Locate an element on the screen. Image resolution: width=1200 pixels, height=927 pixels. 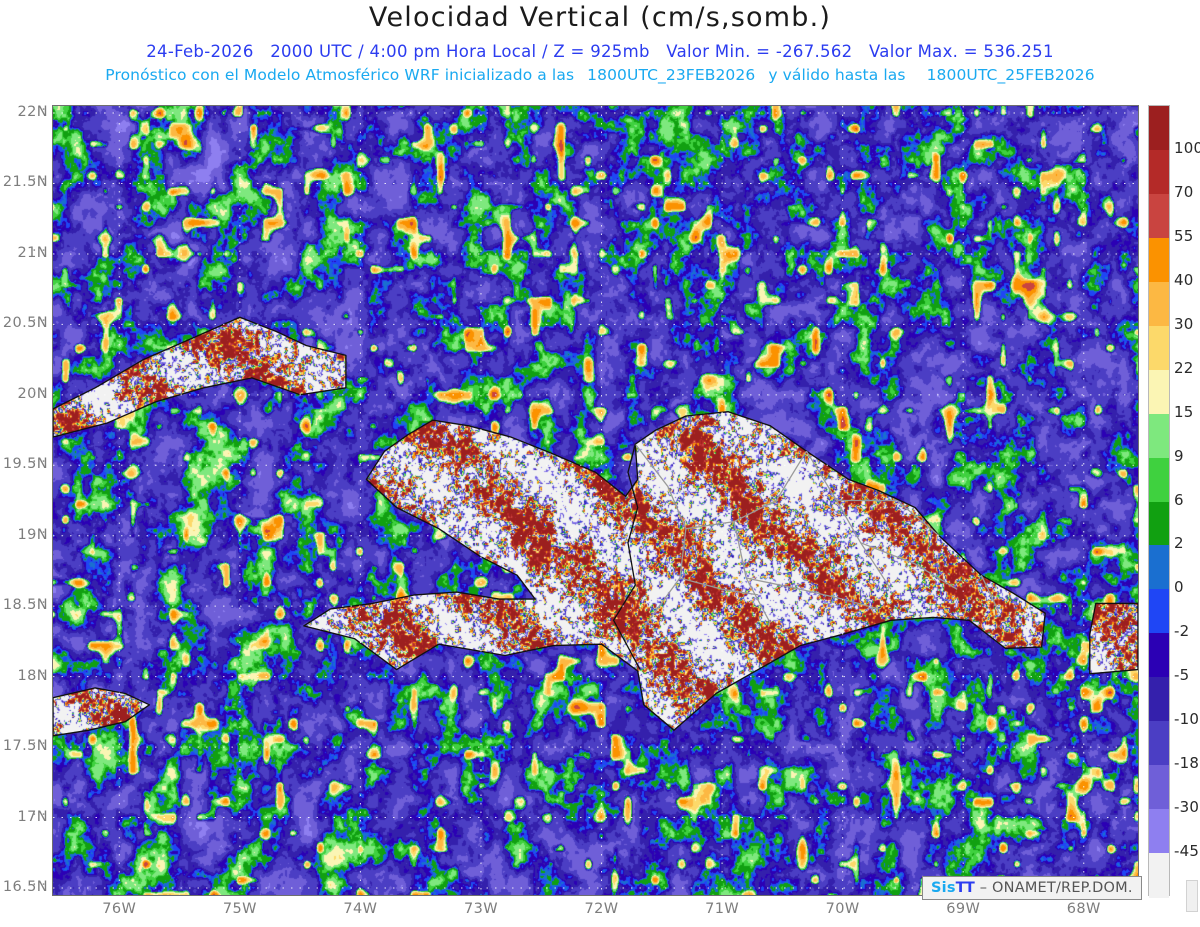
colorbar-tick-label: 100 is located at coordinates (1187, 147).